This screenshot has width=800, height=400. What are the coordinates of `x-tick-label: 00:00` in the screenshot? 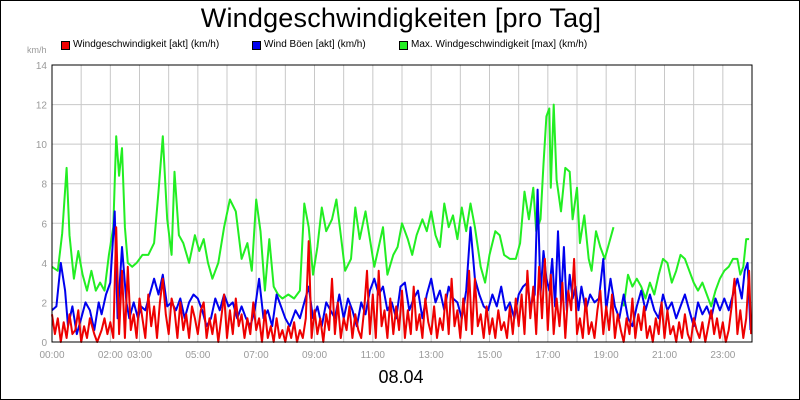 It's located at (51, 355).